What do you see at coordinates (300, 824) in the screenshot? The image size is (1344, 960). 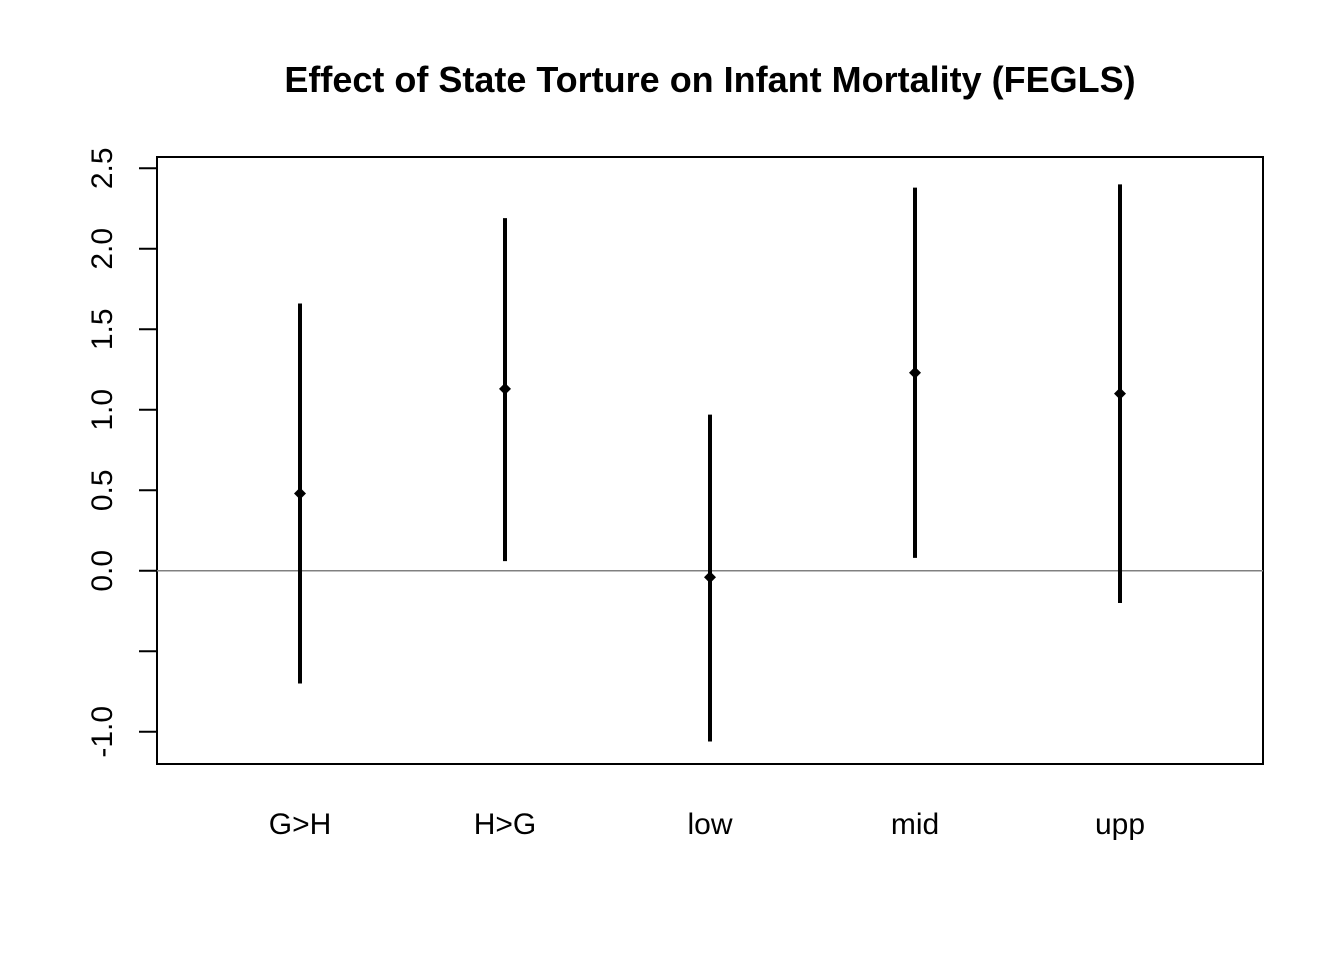 I see `x-category-label: G>H` at bounding box center [300, 824].